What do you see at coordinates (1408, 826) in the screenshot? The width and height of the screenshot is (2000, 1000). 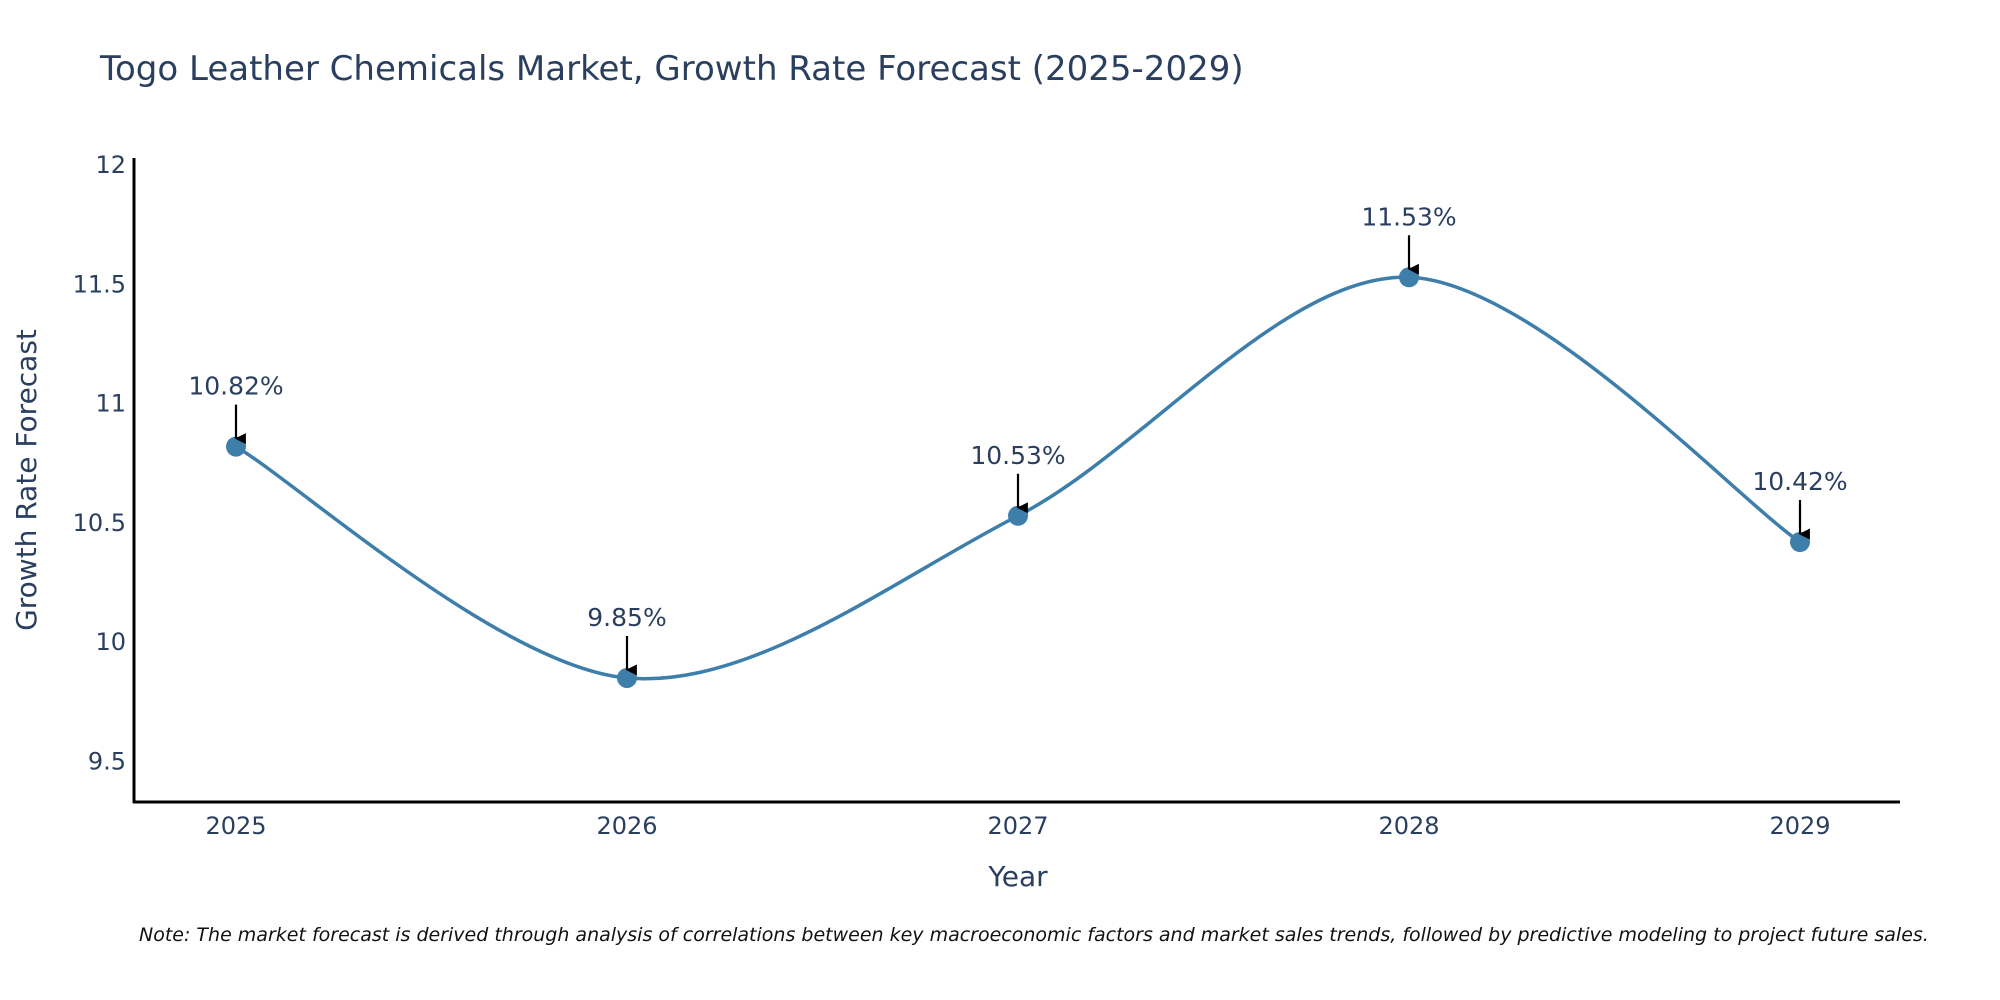 I see `x-tick-label: 2028` at bounding box center [1408, 826].